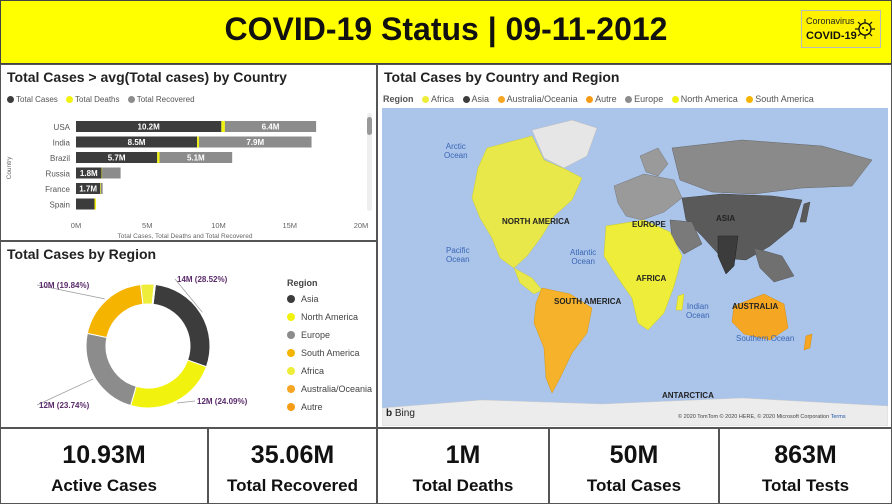 This screenshot has width=892, height=504. I want to click on africa-shape, so click(643, 275).